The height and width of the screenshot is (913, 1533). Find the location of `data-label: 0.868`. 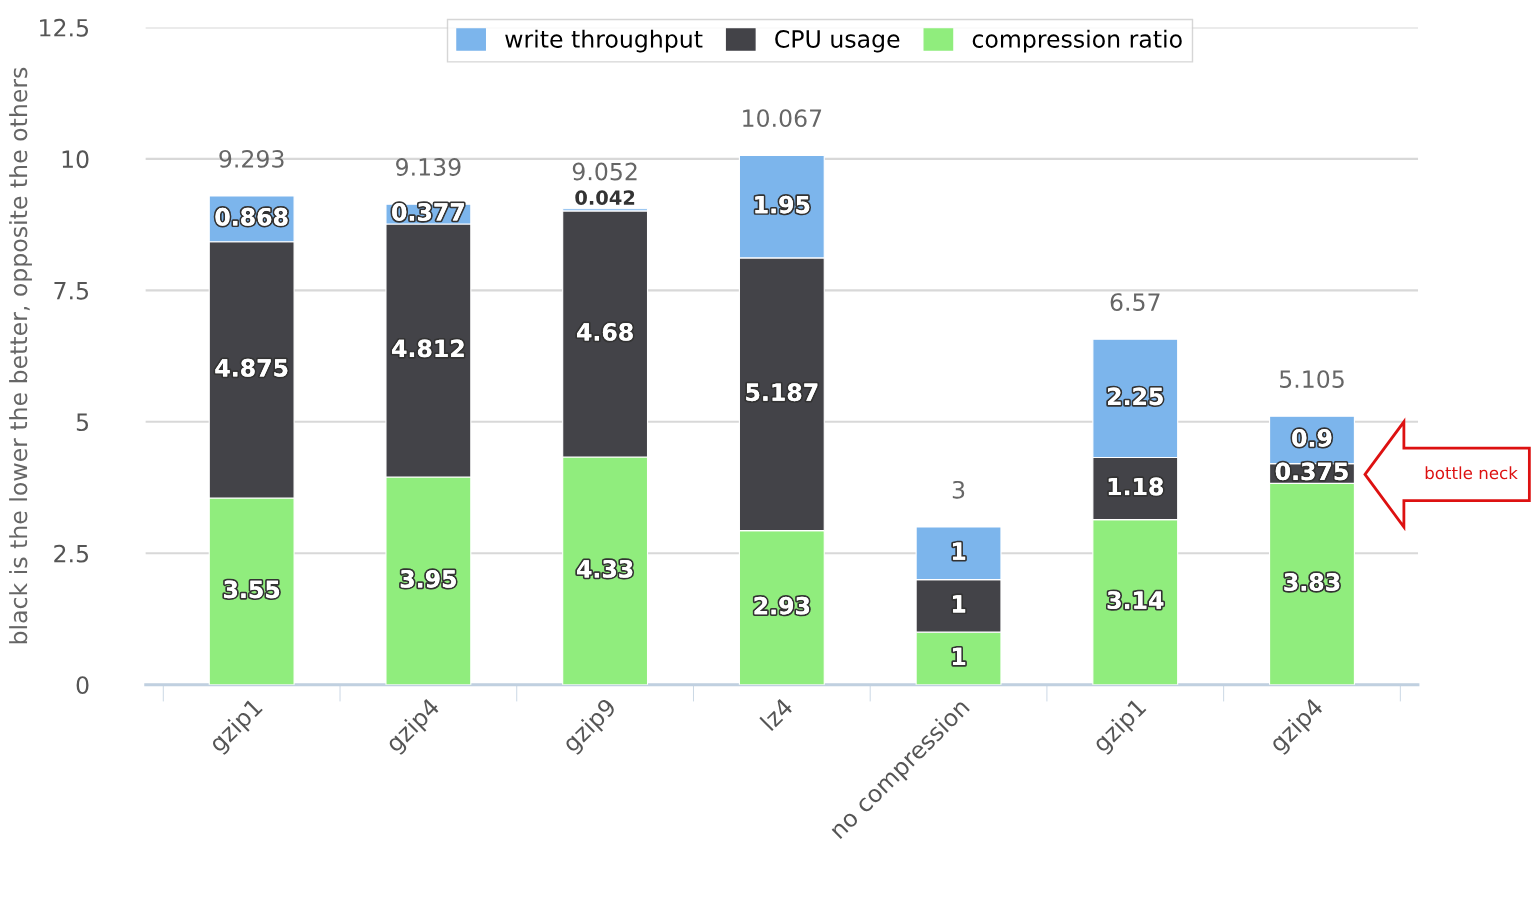

data-label: 0.868 is located at coordinates (251, 216).